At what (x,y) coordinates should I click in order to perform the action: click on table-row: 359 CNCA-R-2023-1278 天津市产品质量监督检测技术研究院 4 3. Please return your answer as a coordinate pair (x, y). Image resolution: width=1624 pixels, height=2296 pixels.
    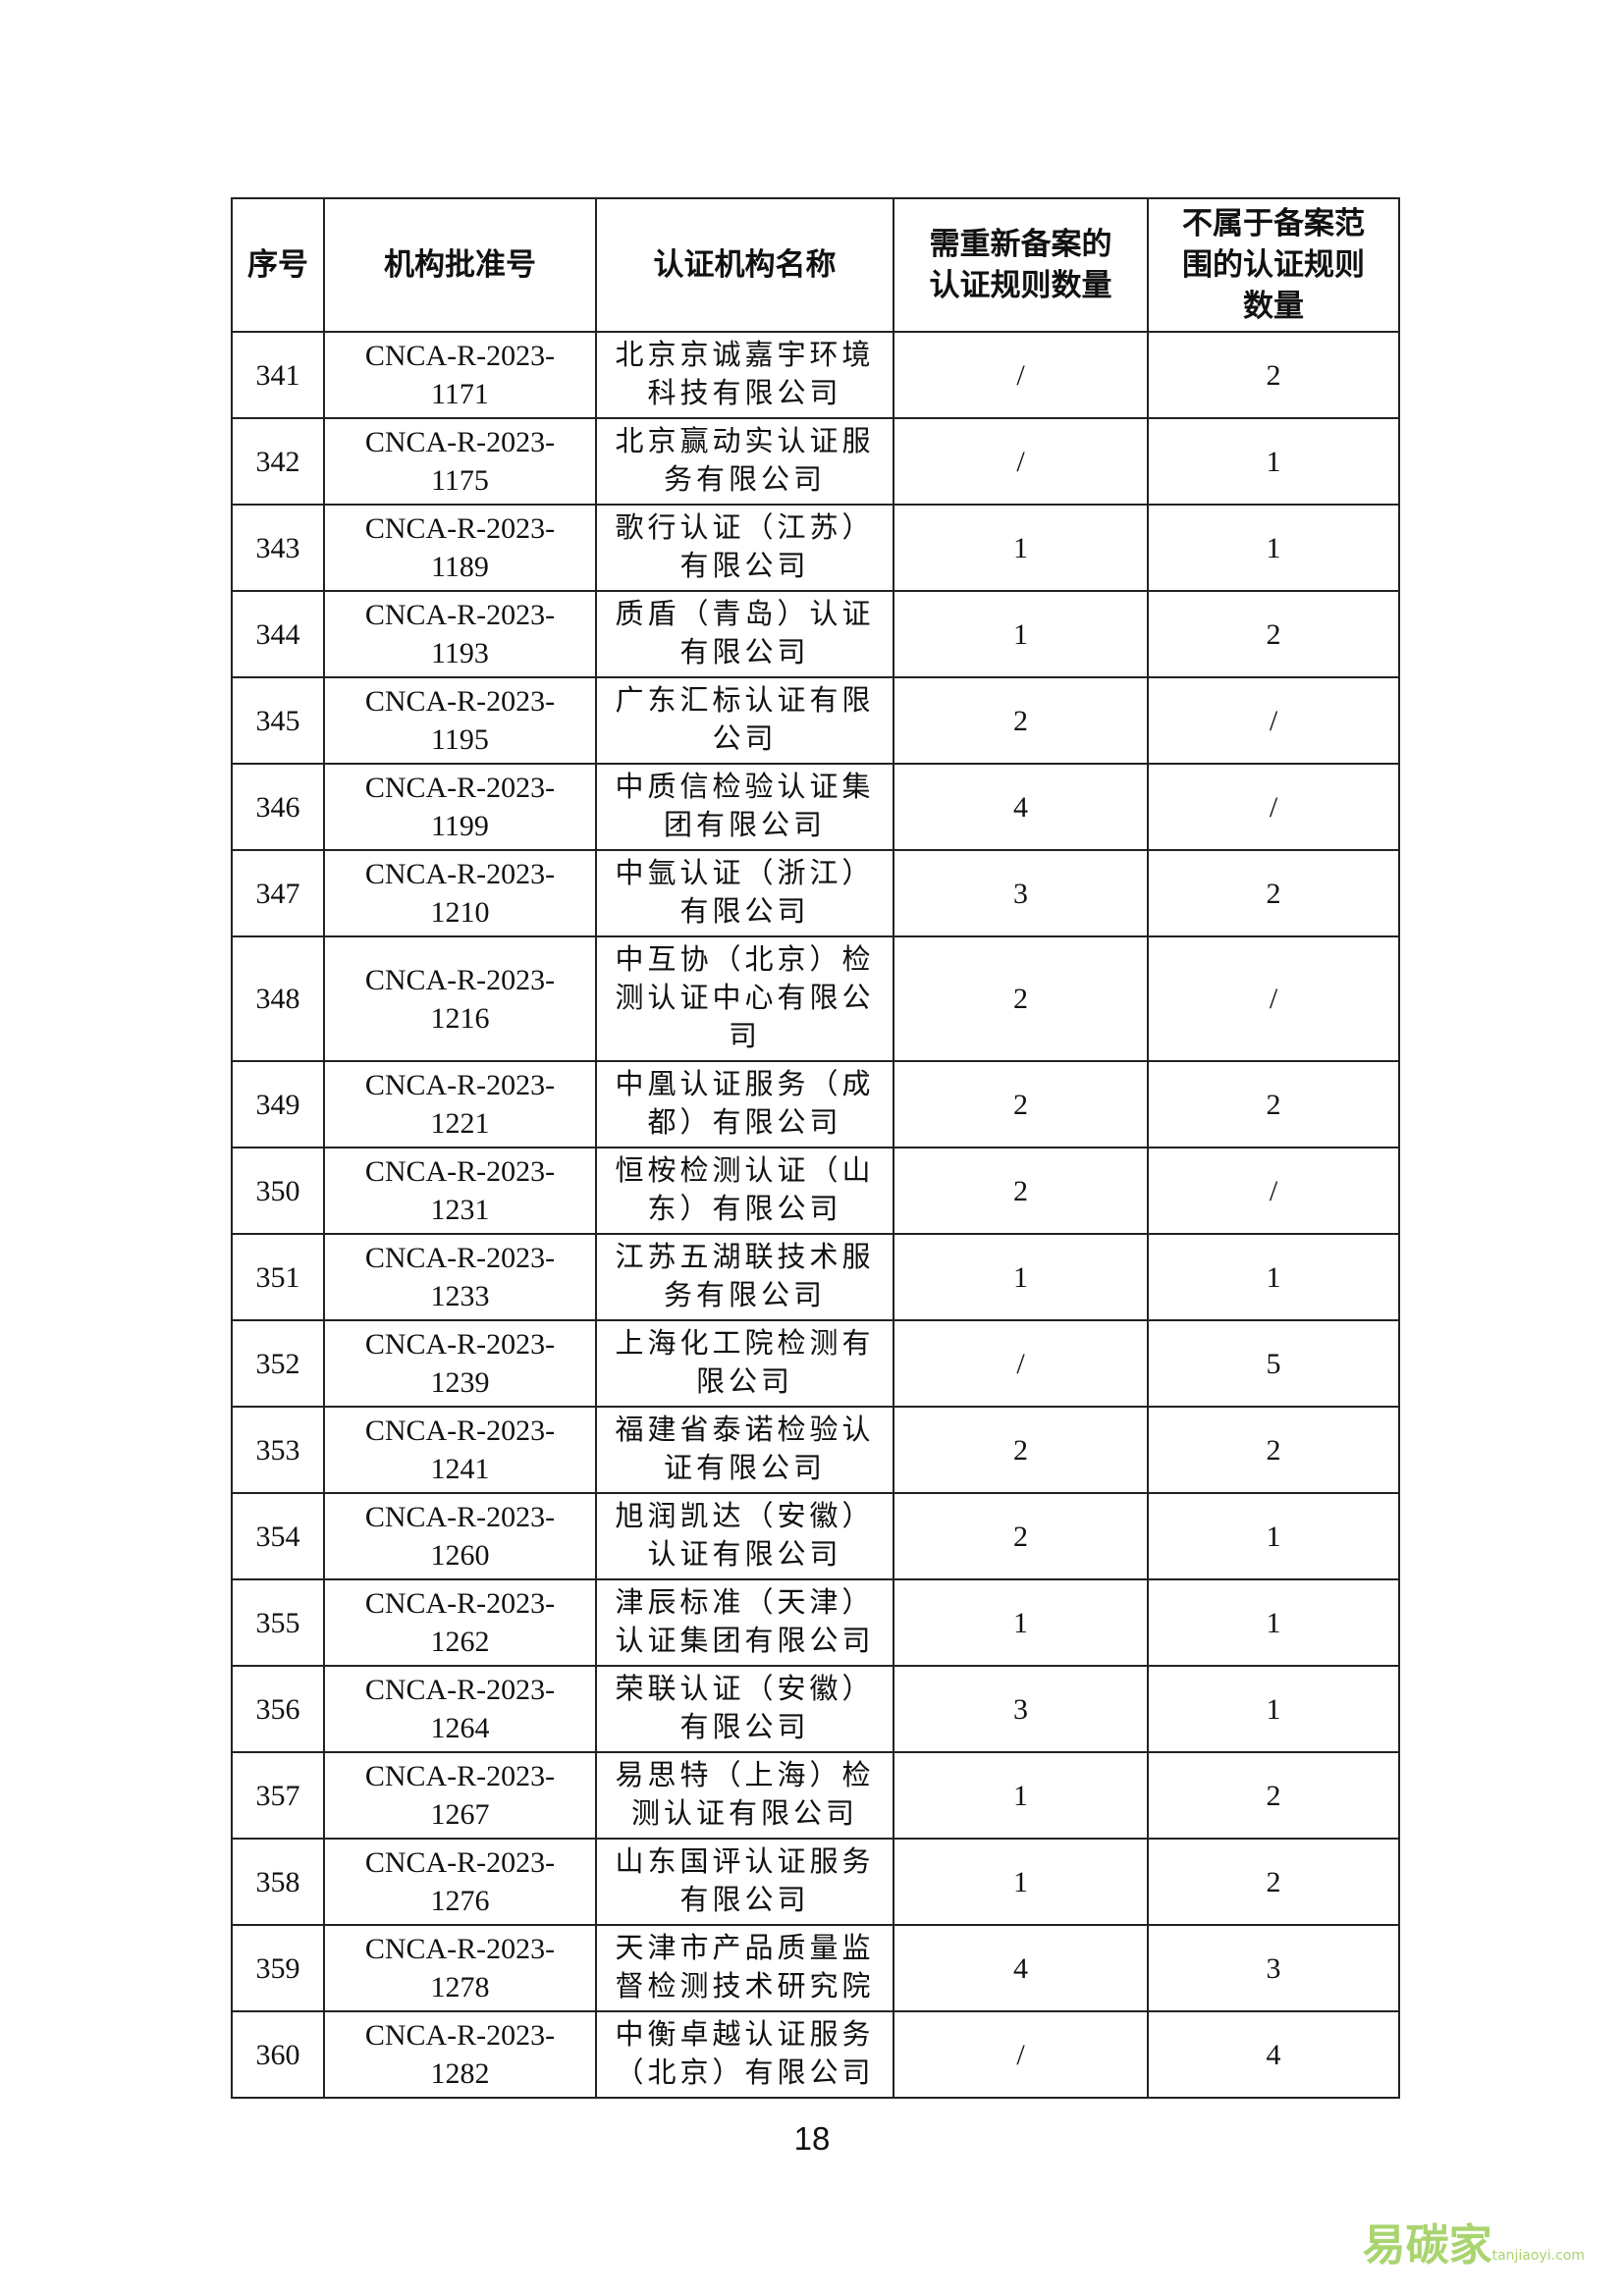
    Looking at the image, I should click on (815, 1968).